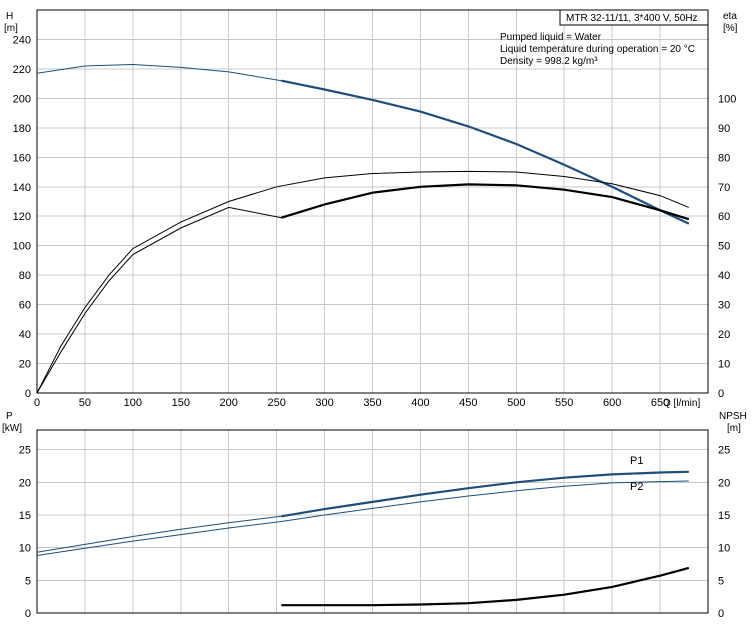 The image size is (754, 626). I want to click on p2-series-curve, so click(362, 518).